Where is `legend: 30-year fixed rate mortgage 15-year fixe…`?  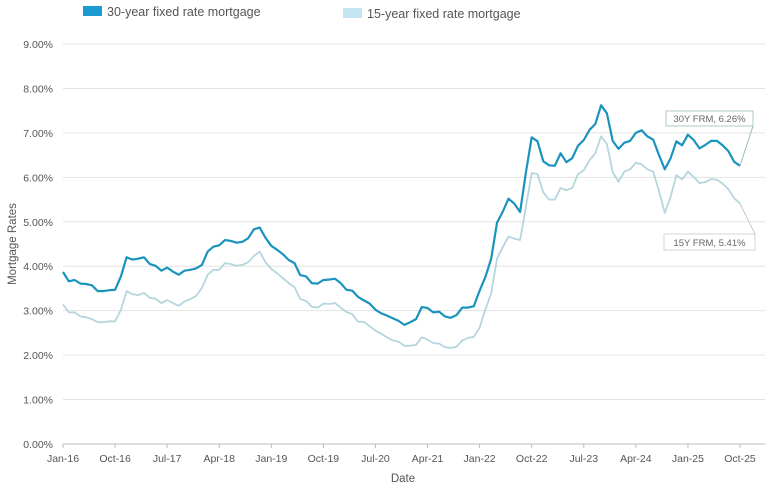 legend: 30-year fixed rate mortgage 15-year fixe… is located at coordinates (302, 13).